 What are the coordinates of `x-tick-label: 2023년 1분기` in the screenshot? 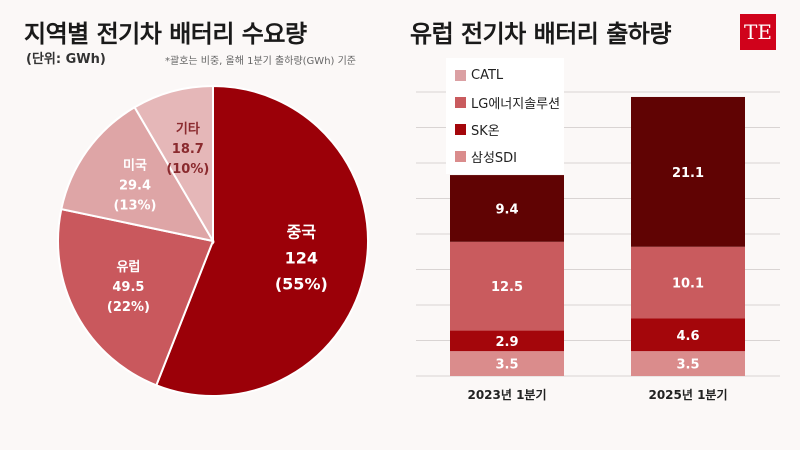 It's located at (506, 394).